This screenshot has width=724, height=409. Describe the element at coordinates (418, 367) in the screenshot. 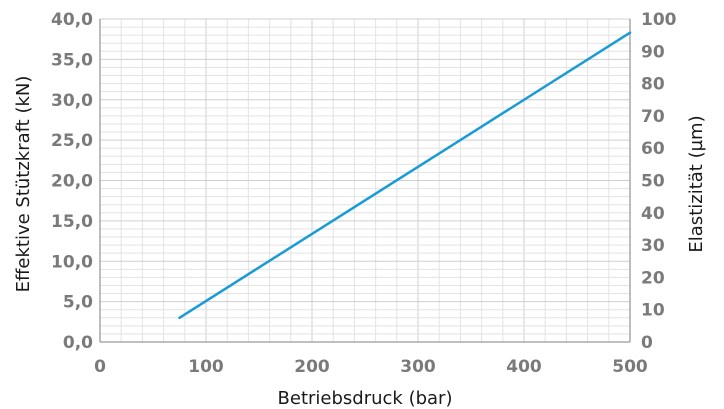

I see `x-tick-label: 300` at that location.